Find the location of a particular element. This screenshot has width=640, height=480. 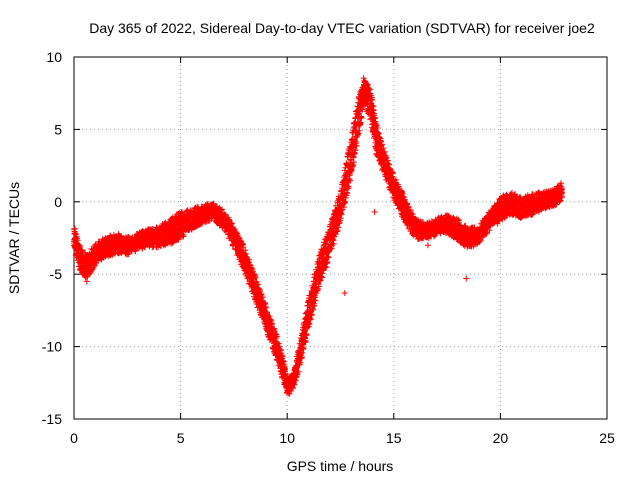

x-tick-label: 5 is located at coordinates (181, 438).